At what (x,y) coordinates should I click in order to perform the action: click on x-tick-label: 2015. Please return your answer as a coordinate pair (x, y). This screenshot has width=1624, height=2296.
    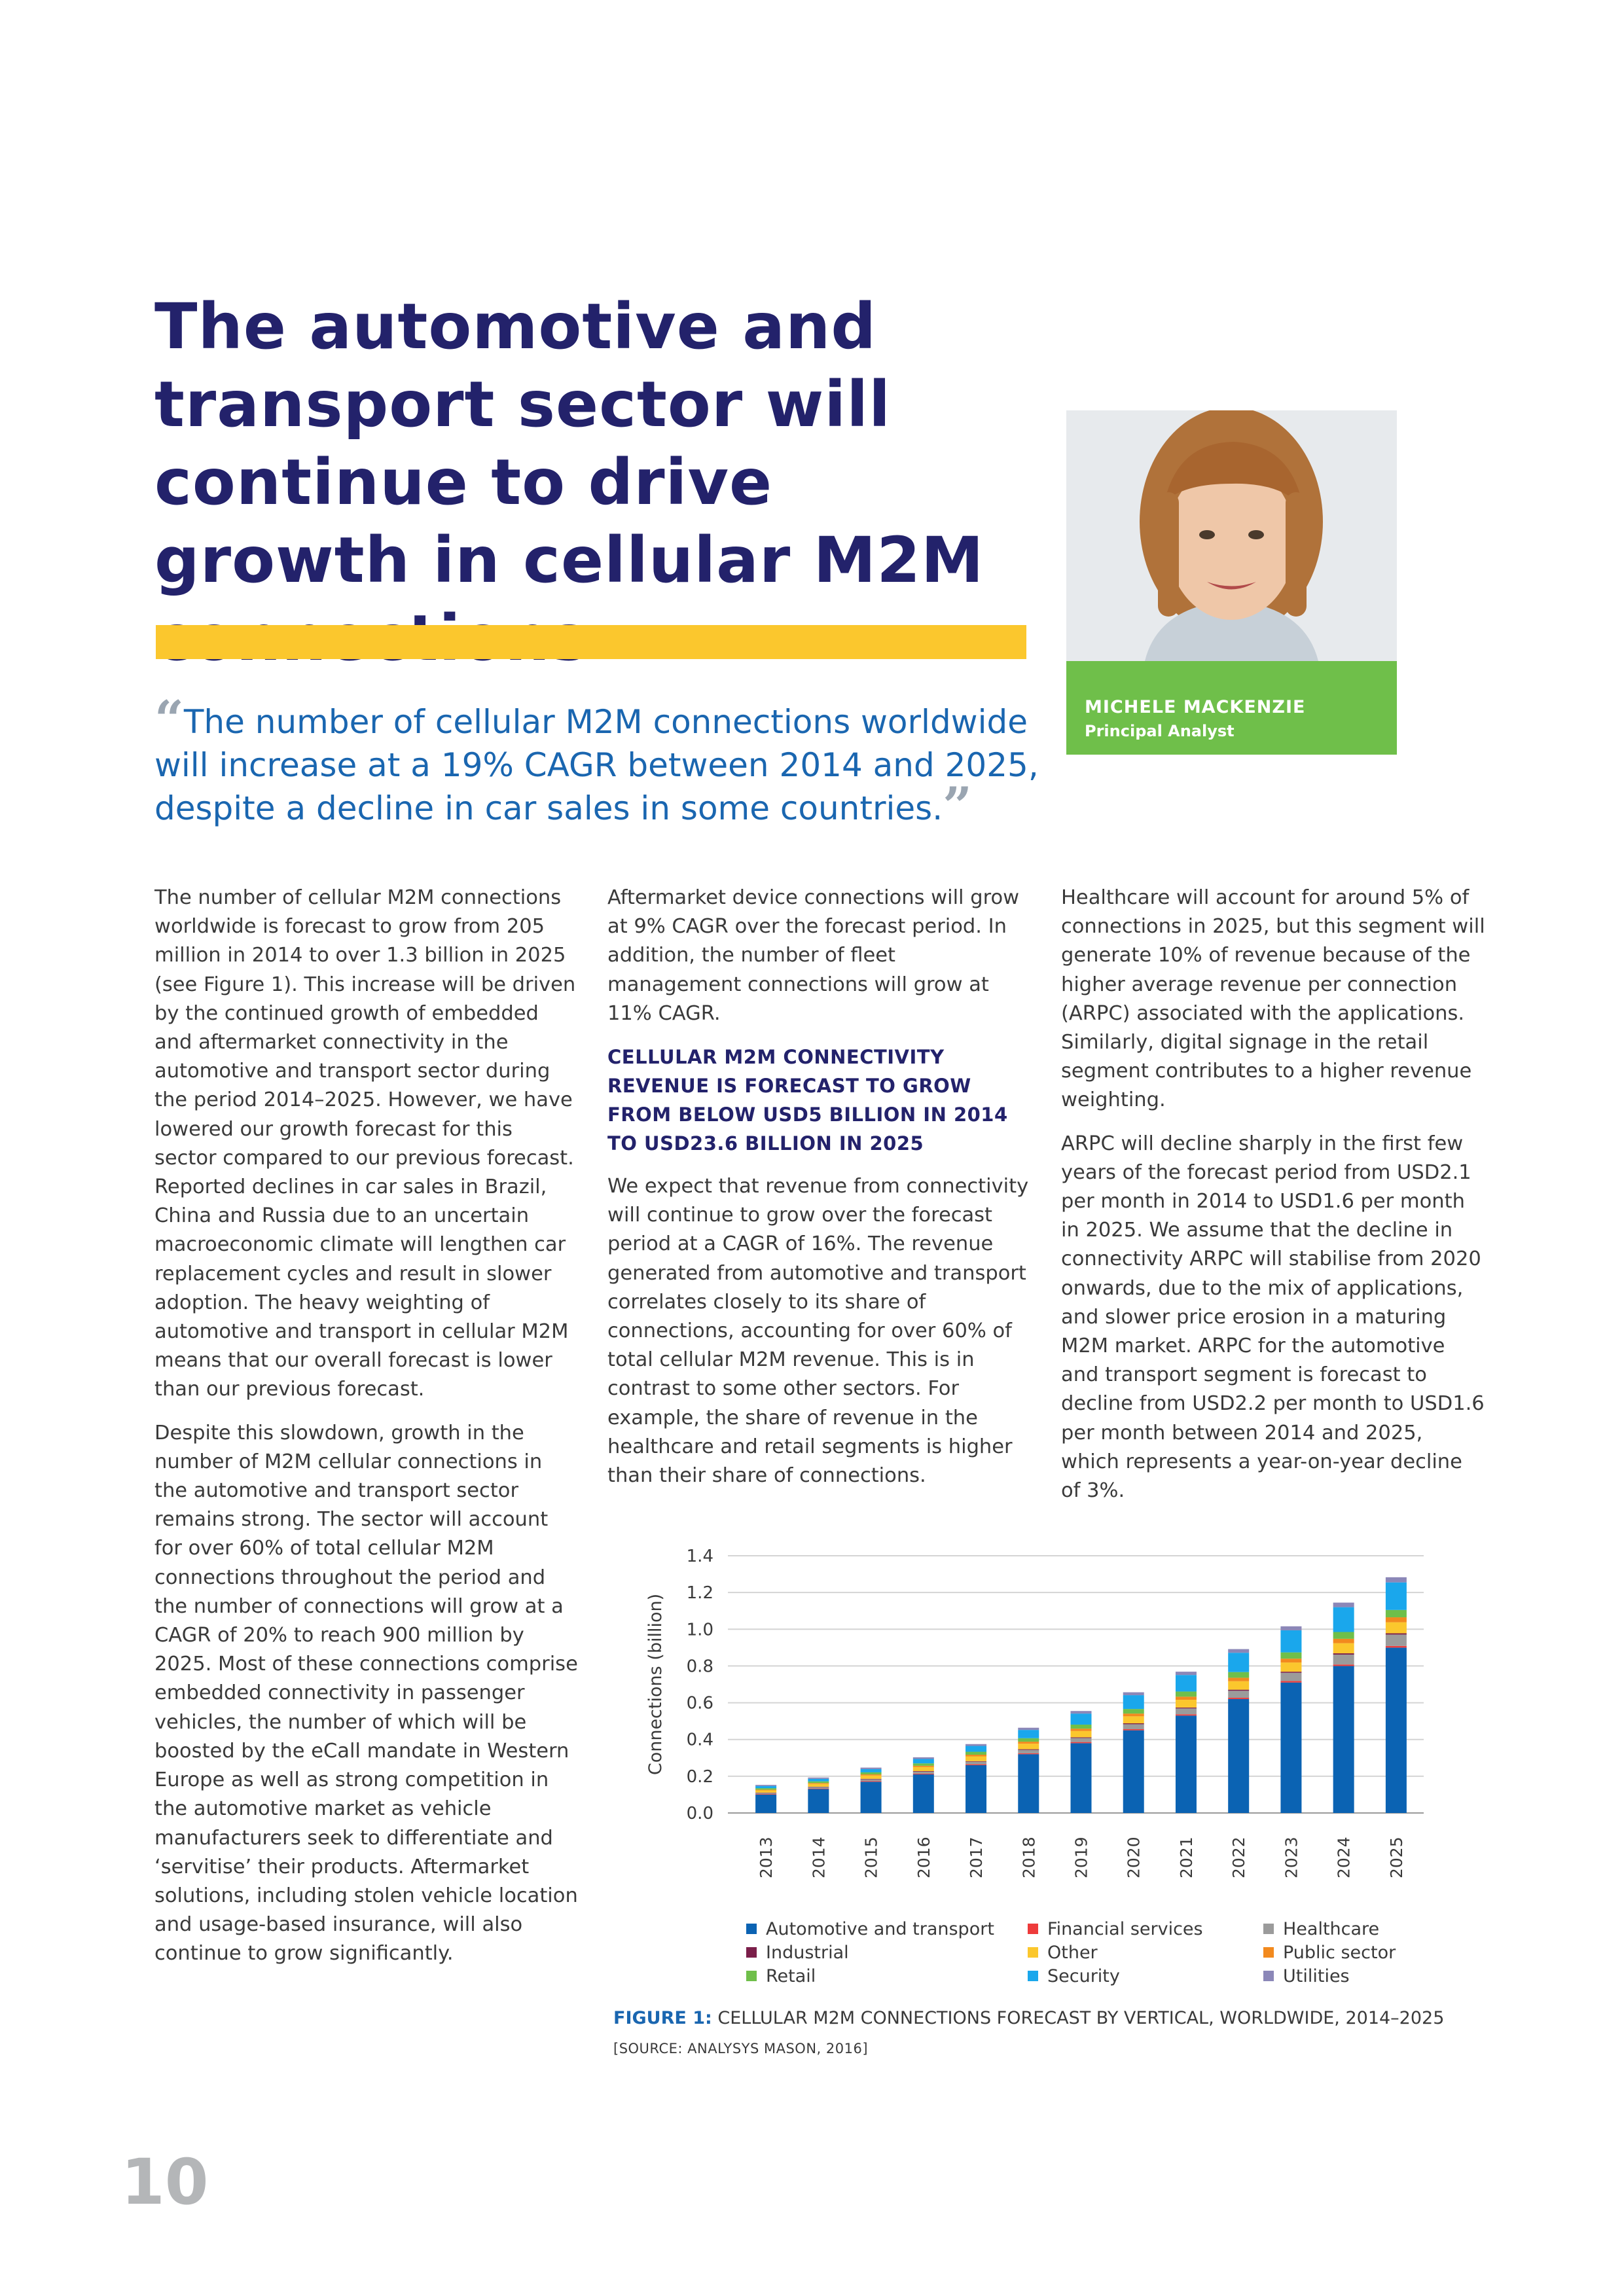
    Looking at the image, I should click on (871, 1857).